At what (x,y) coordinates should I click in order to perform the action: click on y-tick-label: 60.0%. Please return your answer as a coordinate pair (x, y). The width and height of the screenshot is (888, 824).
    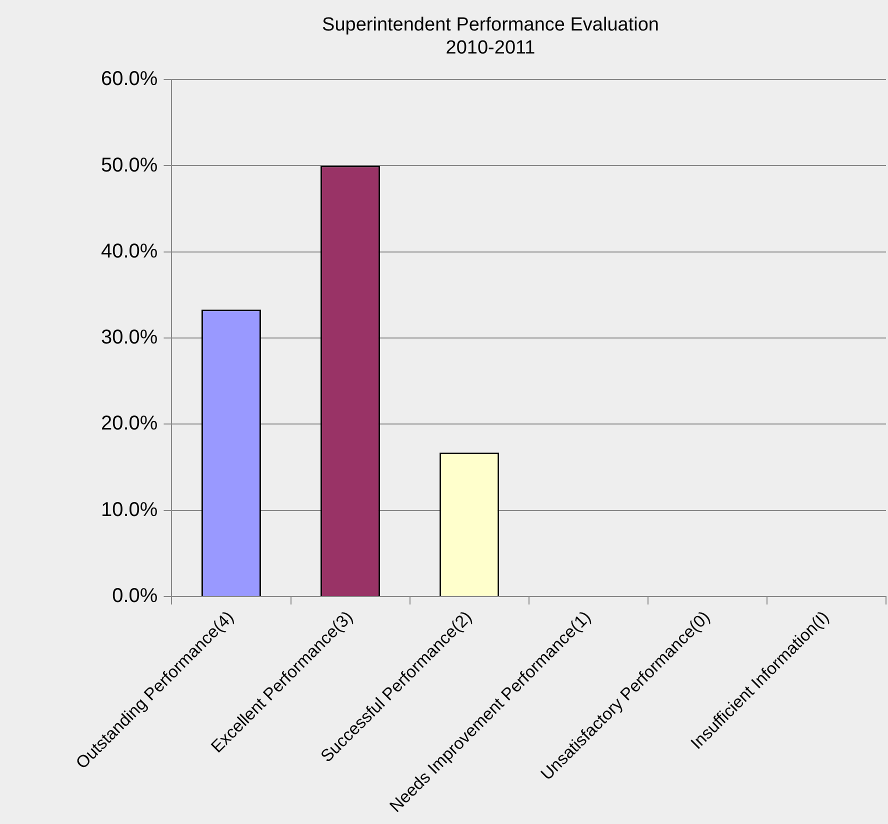
    Looking at the image, I should click on (129, 79).